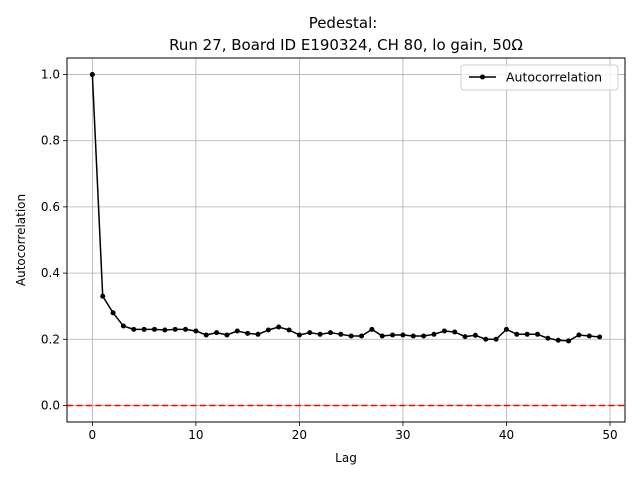 This screenshot has width=640, height=480. Describe the element at coordinates (50, 207) in the screenshot. I see `y-tick-label: 0.6` at that location.